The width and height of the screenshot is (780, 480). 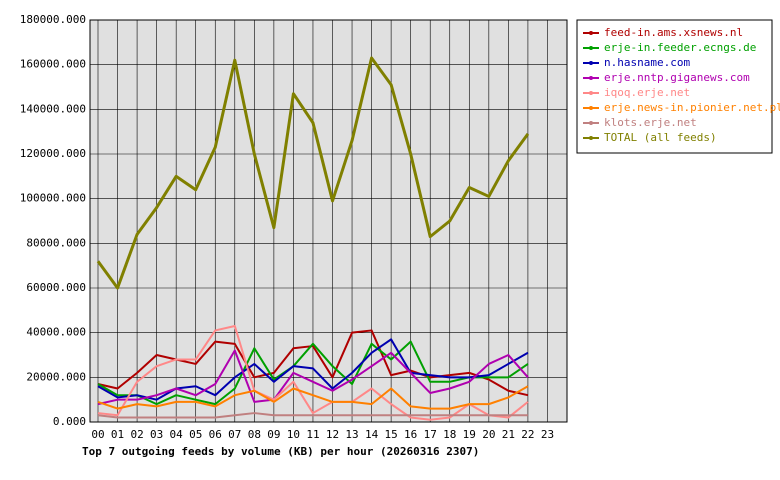 I want to click on y-tick-label: 0.000, so click(x=69, y=421).